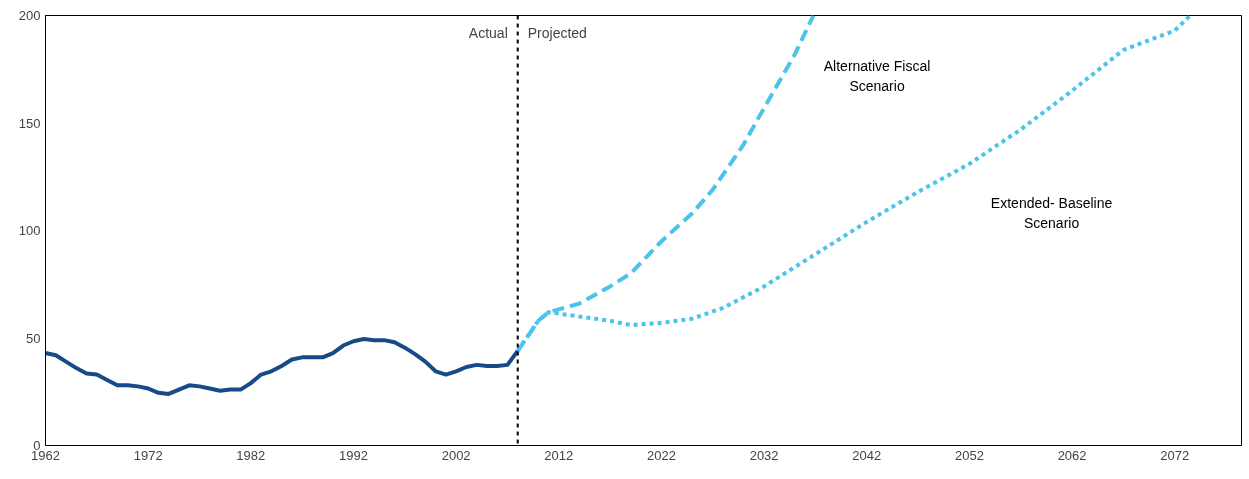  Describe the element at coordinates (251, 455) in the screenshot. I see `x-tick-label: 1982` at that location.